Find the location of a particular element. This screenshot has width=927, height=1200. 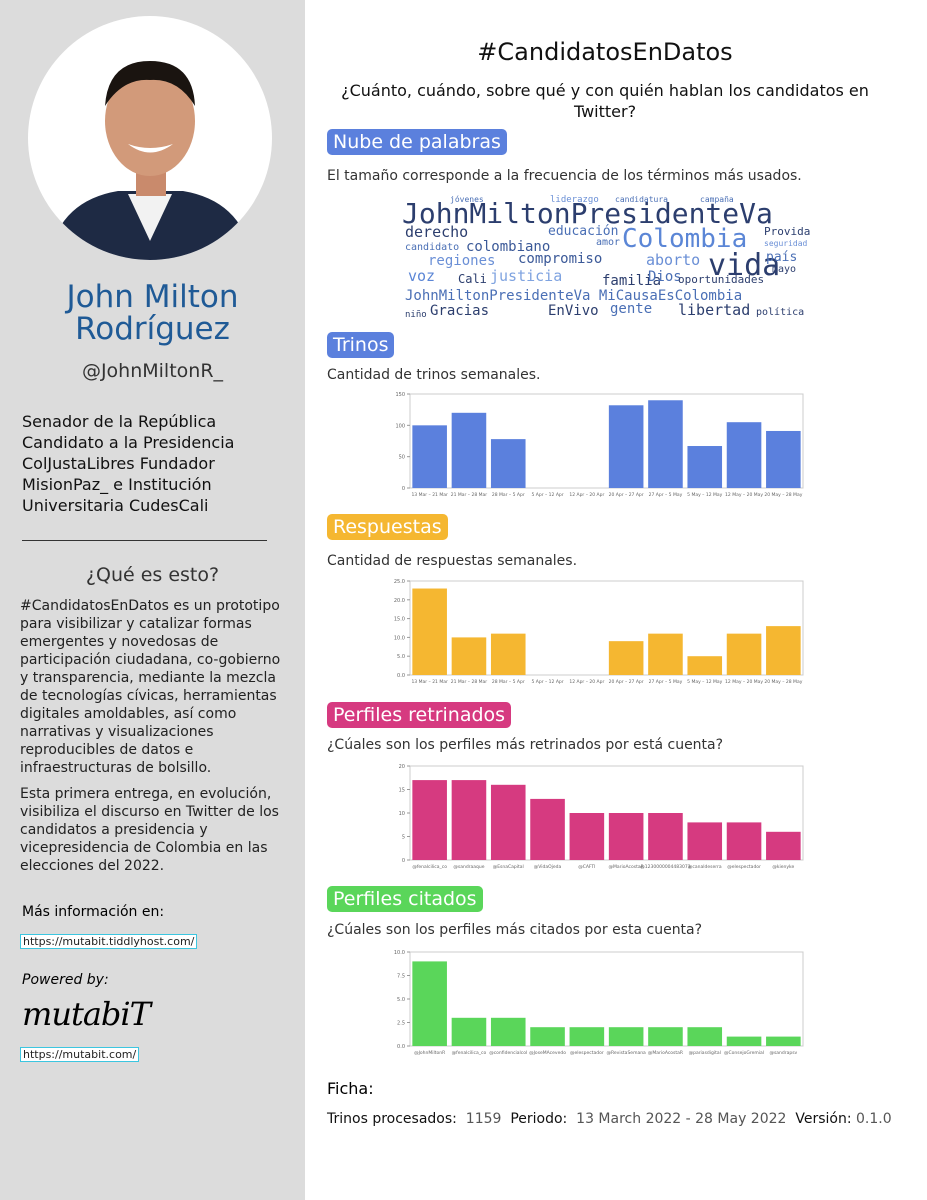

x-tick-label: 12 Apr – 20 Apr is located at coordinates (586, 682).